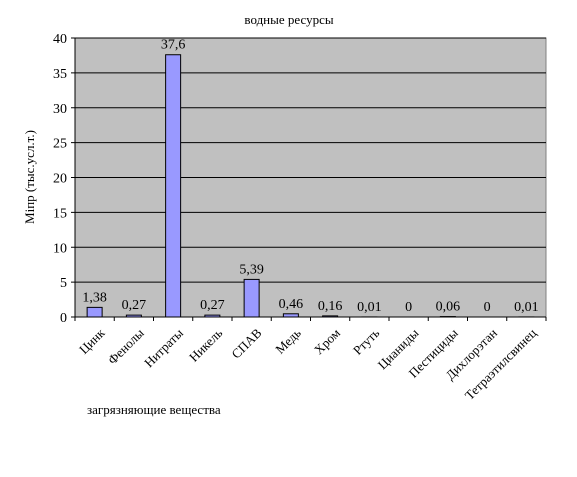 The height and width of the screenshot is (477, 577). What do you see at coordinates (154, 409) in the screenshot?
I see `x-axis-title: загрязняющие вещества` at bounding box center [154, 409].